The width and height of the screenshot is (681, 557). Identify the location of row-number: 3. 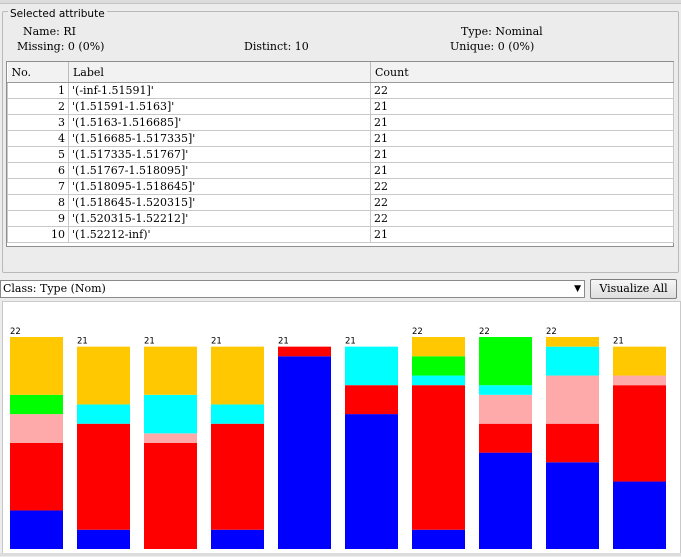
(38, 122).